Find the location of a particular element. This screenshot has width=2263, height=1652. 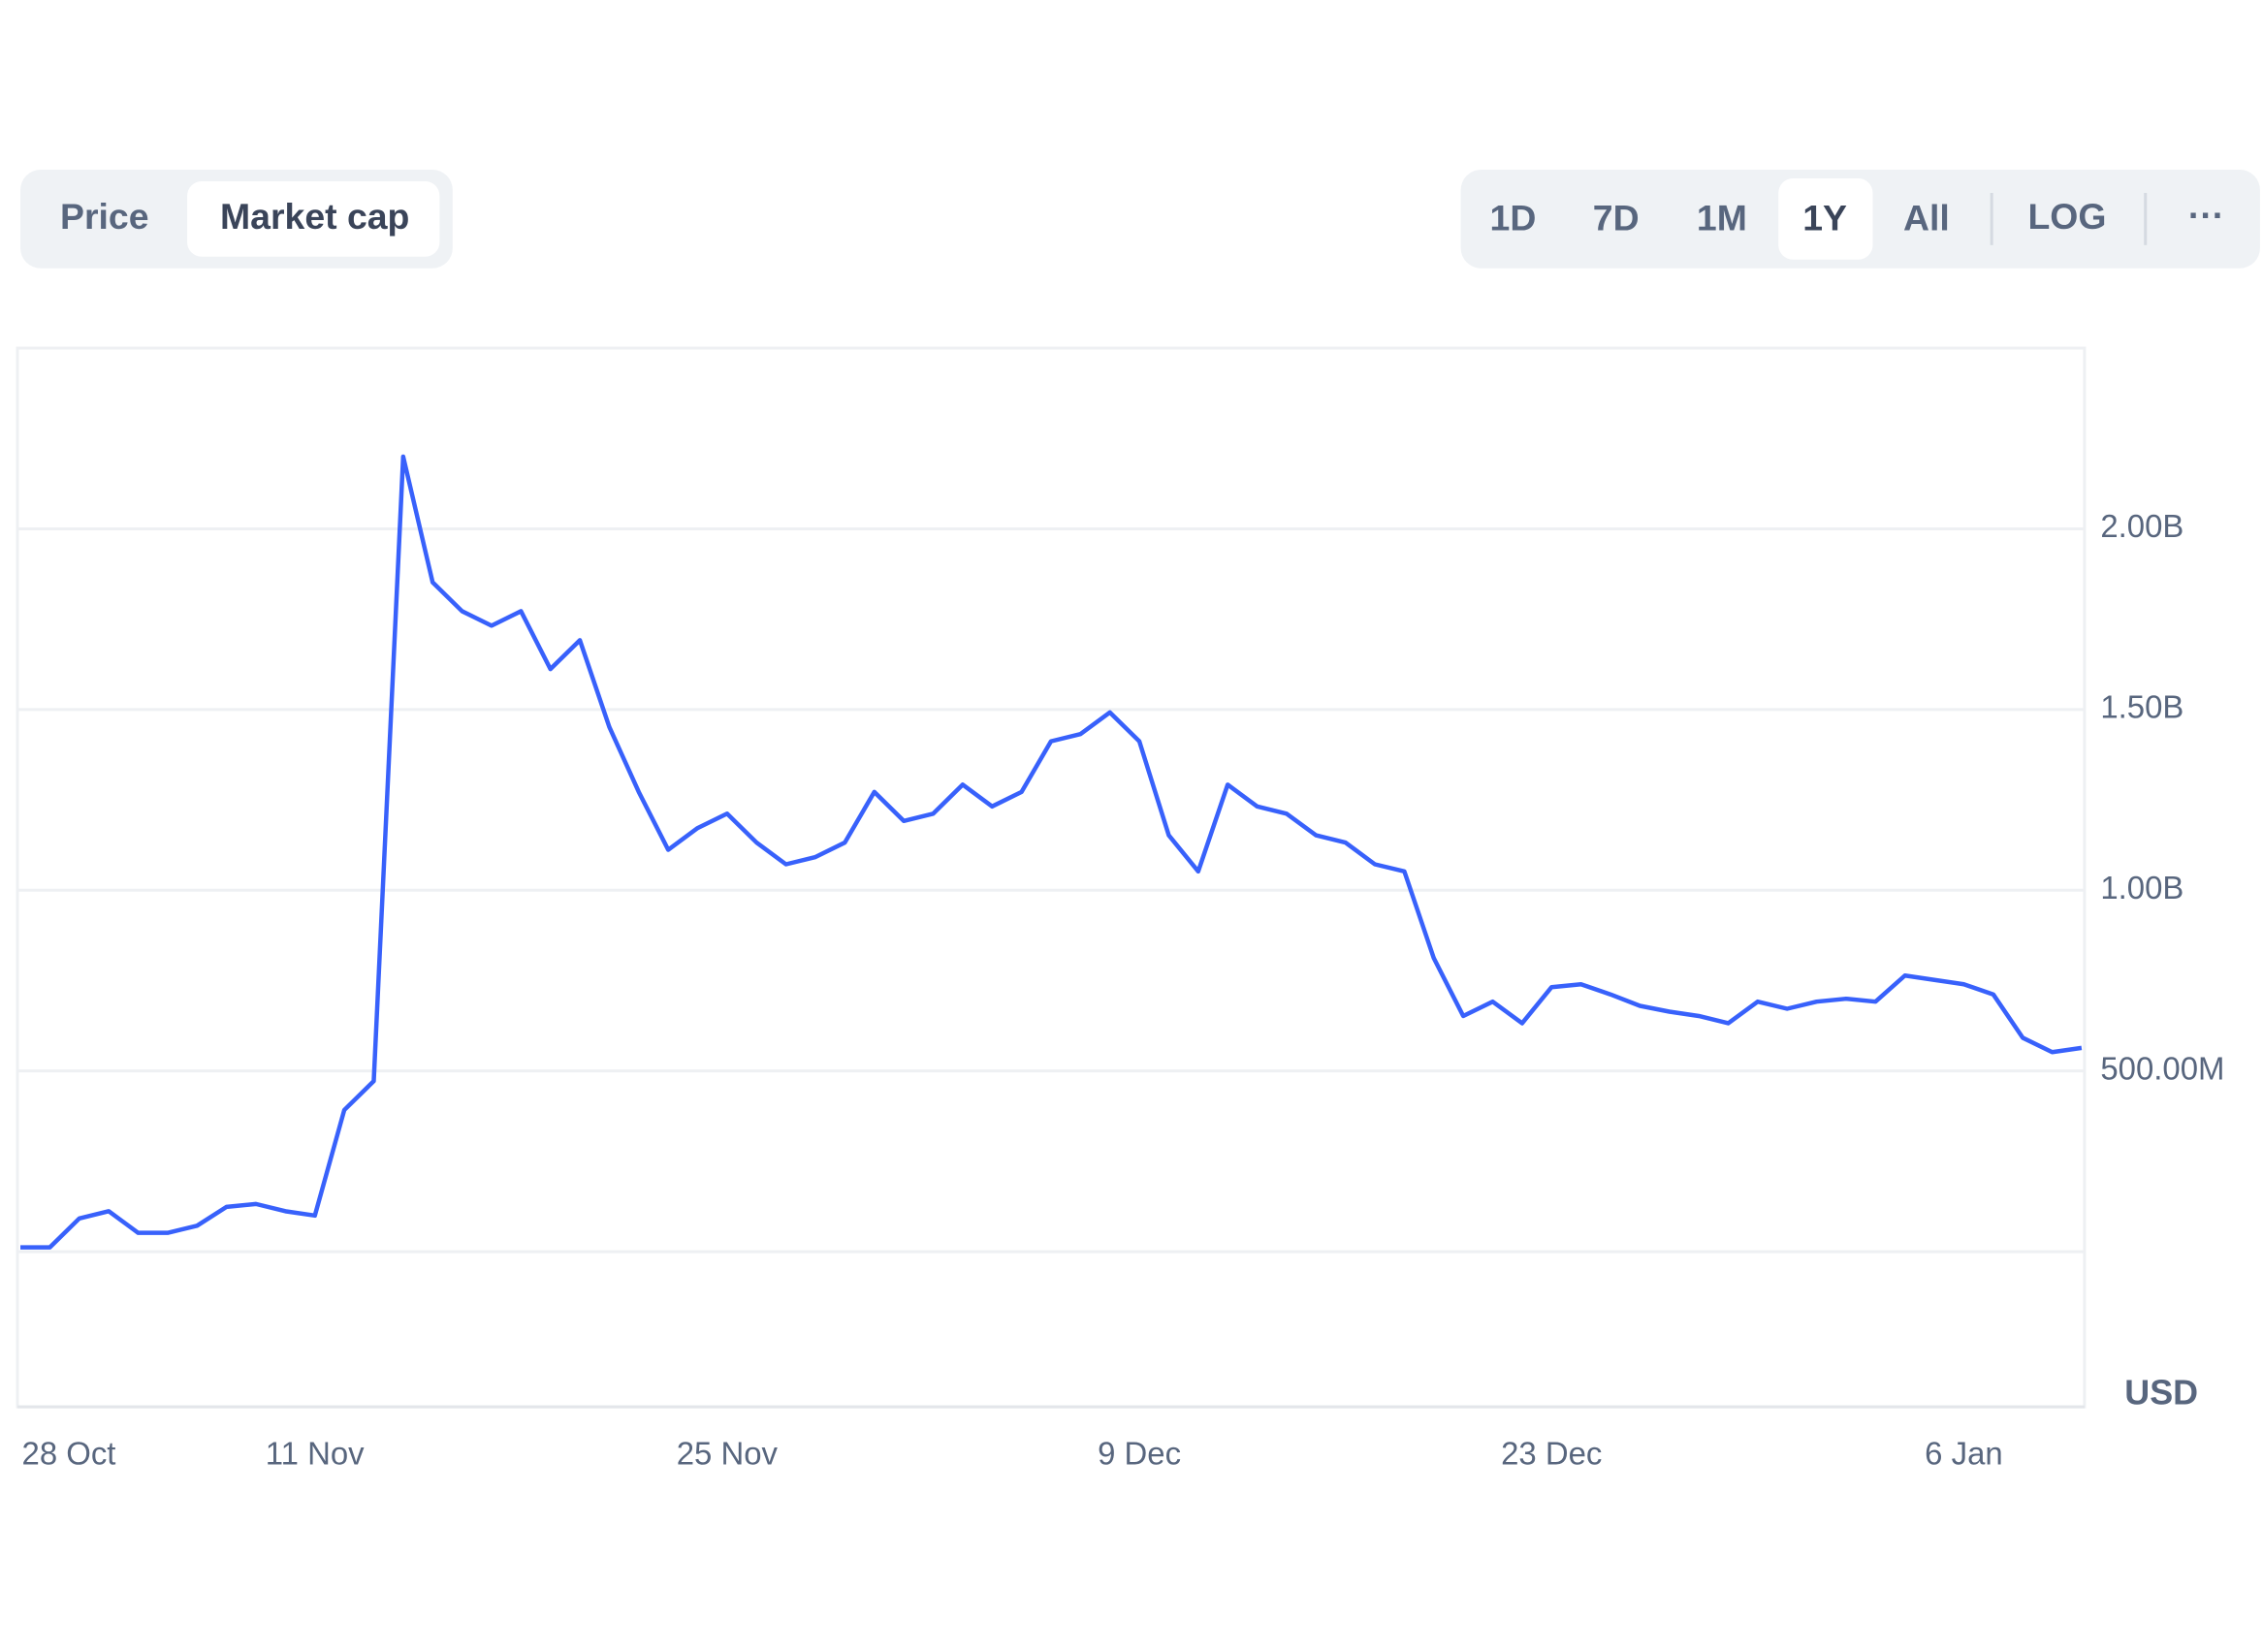

y-tick-label: 1.00B is located at coordinates (2141, 888).